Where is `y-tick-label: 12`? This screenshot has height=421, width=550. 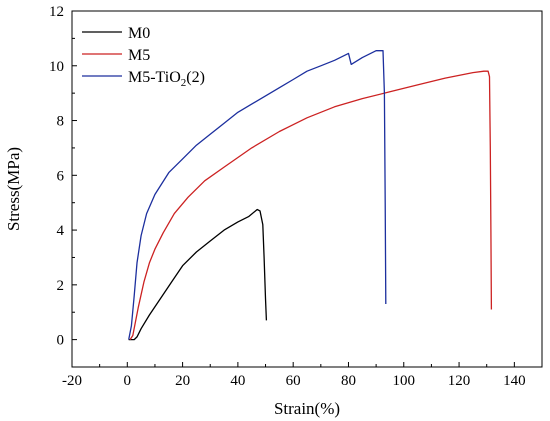 y-tick-label: 12 is located at coordinates (56, 12).